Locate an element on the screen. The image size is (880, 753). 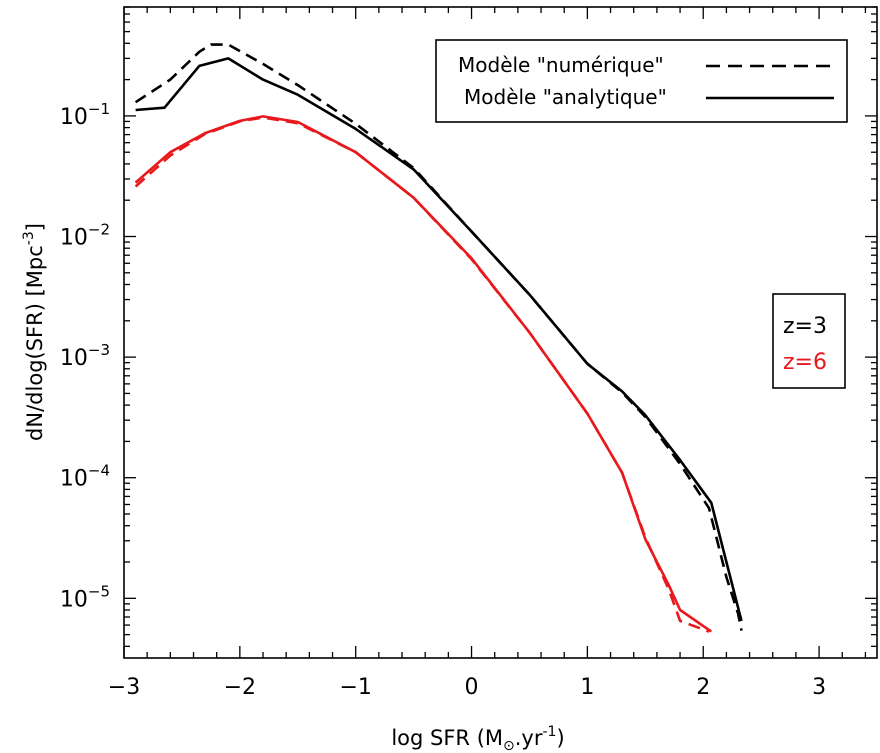
legend-label-numerique: Modèle "numérique" is located at coordinates (561, 65).